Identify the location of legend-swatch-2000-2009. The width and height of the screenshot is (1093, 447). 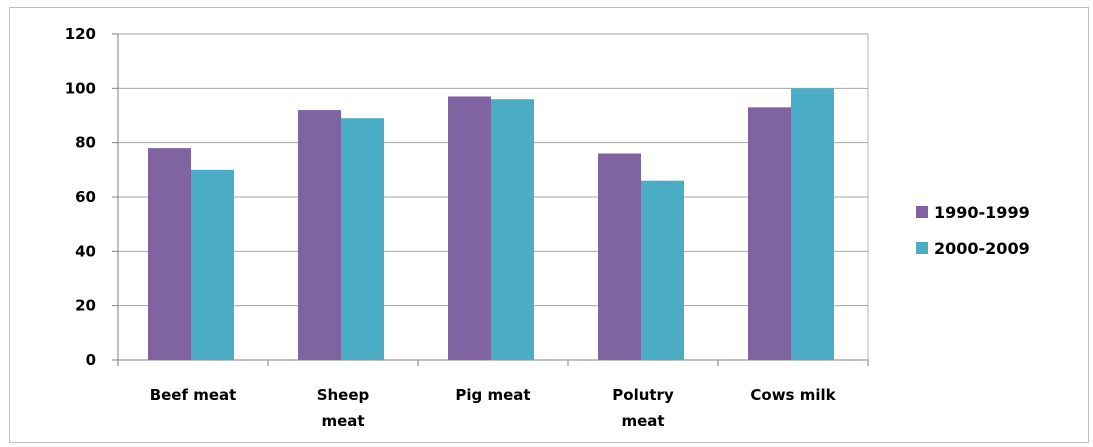
(922, 248).